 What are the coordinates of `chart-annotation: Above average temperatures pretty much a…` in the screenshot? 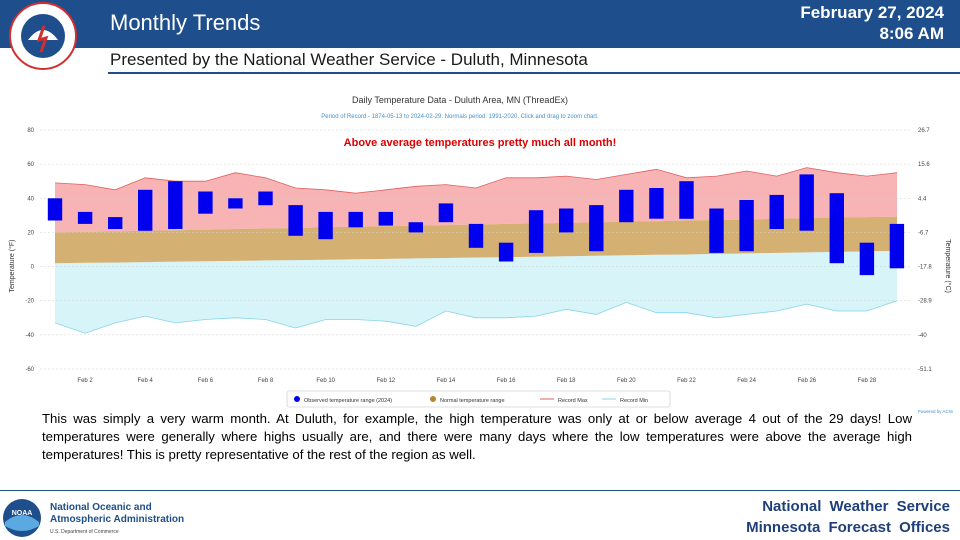 It's located at (480, 143).